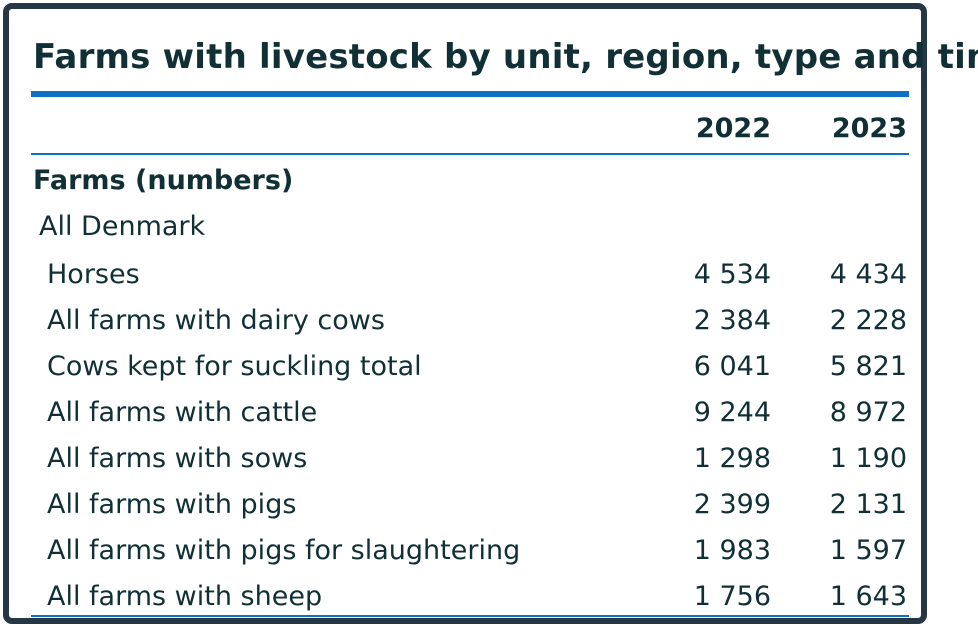 This screenshot has height=644, width=978. What do you see at coordinates (868, 550) in the screenshot?
I see `cell-2023: 1 597` at bounding box center [868, 550].